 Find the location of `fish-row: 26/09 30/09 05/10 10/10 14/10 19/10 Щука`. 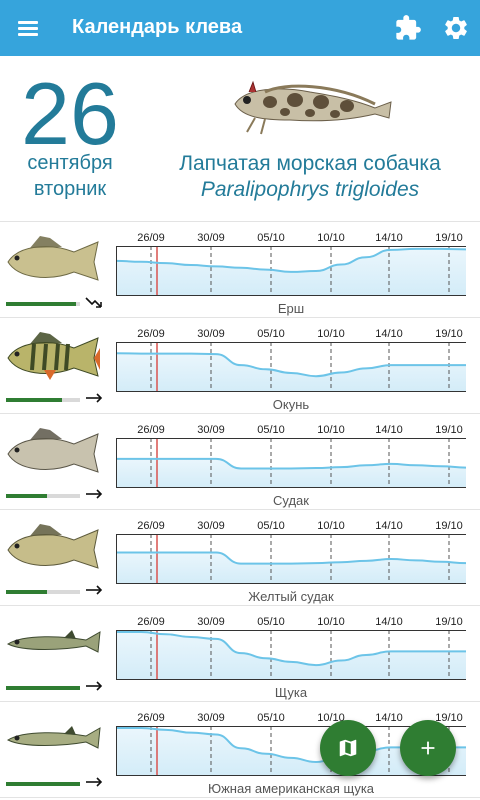

fish-row: 26/09 30/09 05/10 10/10 14/10 19/10 Щука is located at coordinates (240, 654).